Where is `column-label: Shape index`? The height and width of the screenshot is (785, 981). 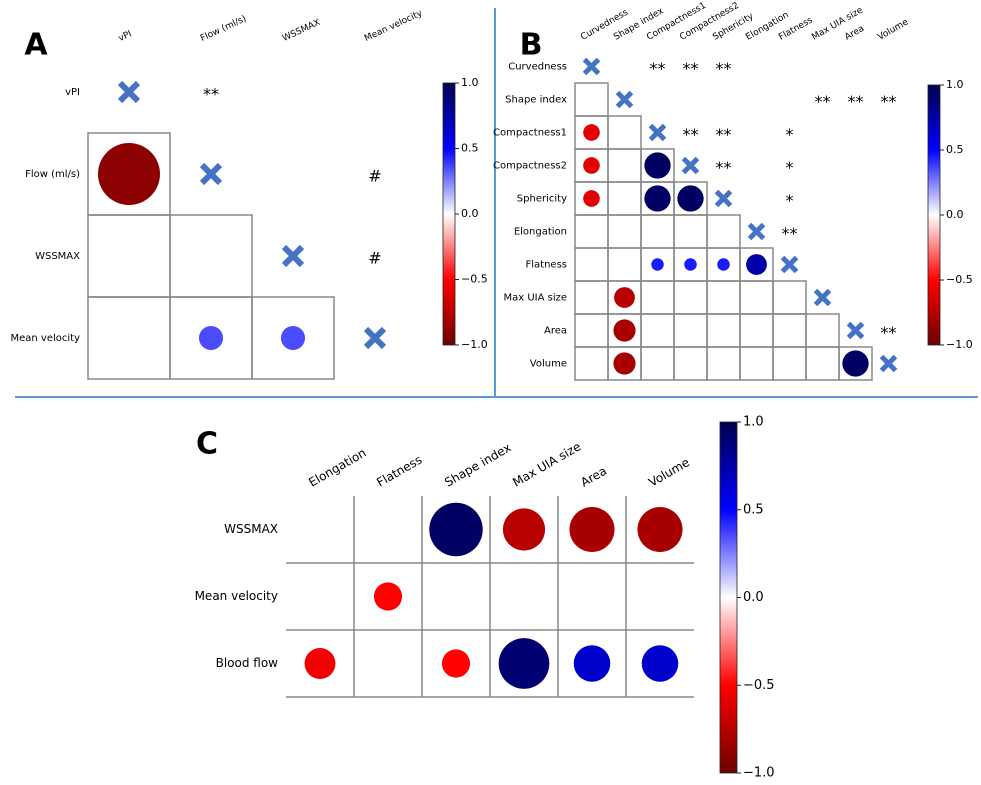 column-label: Shape index is located at coordinates (477, 464).